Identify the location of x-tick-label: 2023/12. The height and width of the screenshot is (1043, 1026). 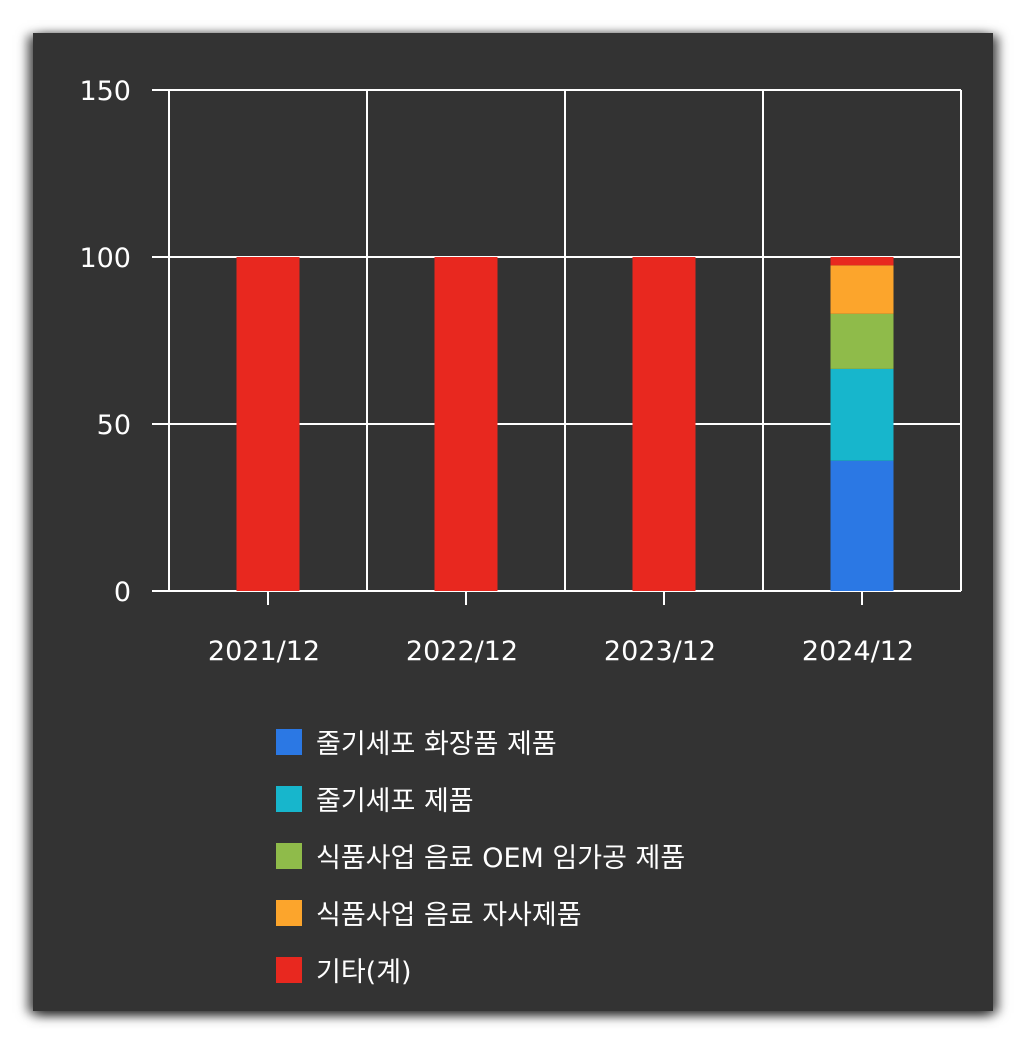
(660, 651).